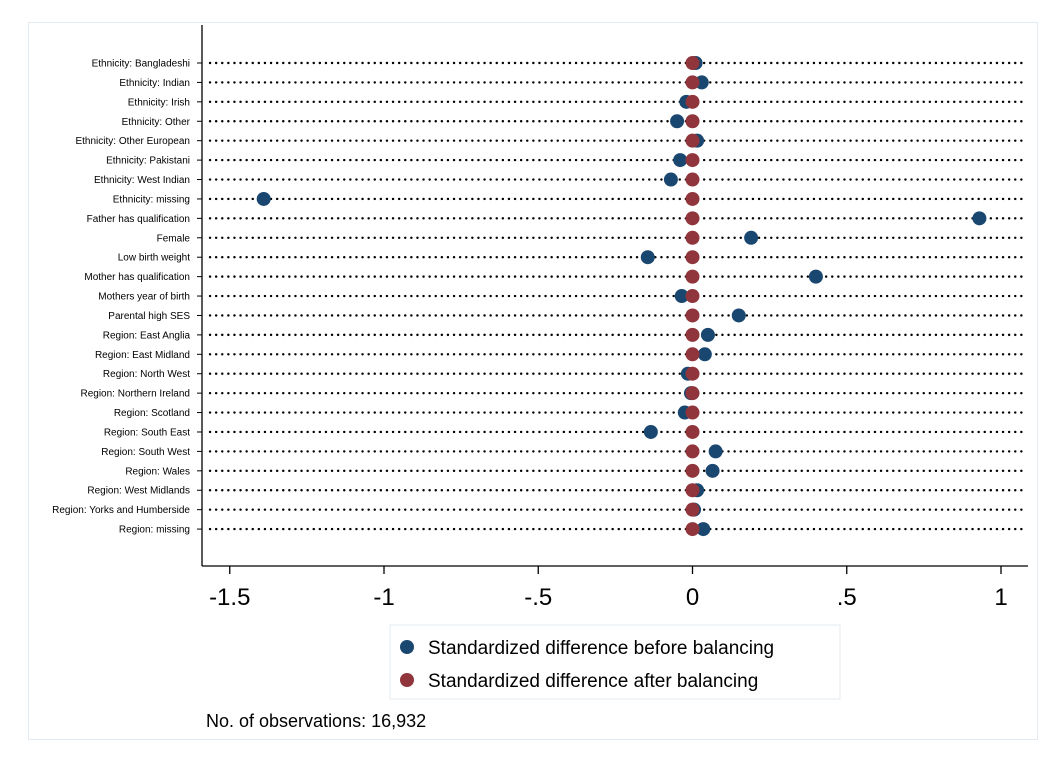  What do you see at coordinates (692, 597) in the screenshot?
I see `x-tick-label: 0` at bounding box center [692, 597].